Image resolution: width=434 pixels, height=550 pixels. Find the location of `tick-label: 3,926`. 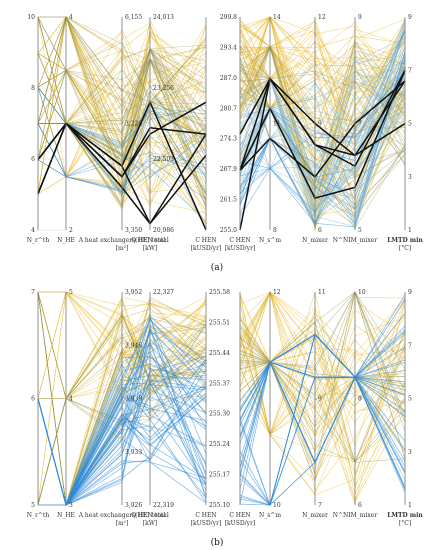

tick-label: 3,926 is located at coordinates (133, 505).